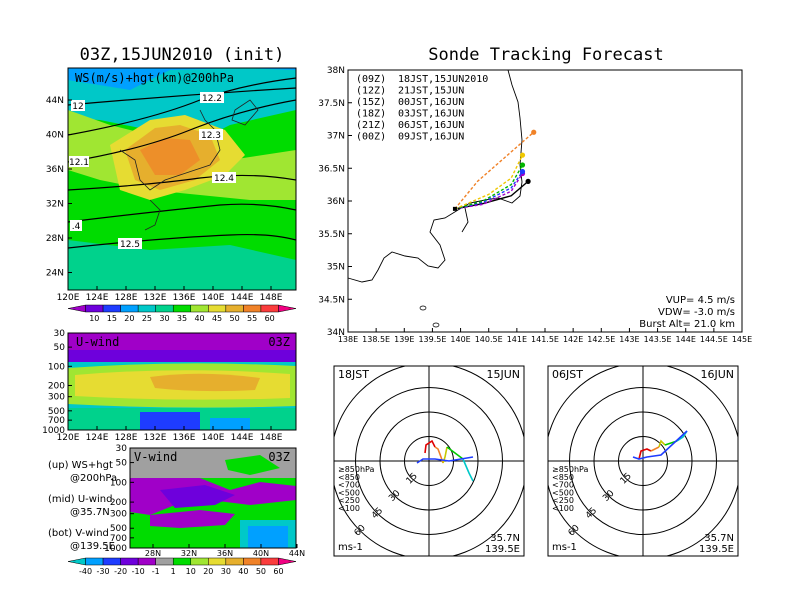 Image resolution: width=792 pixels, height=612 pixels. What do you see at coordinates (714, 339) in the screenshot?
I see `track-lon-tick: 144.5E` at bounding box center [714, 339].